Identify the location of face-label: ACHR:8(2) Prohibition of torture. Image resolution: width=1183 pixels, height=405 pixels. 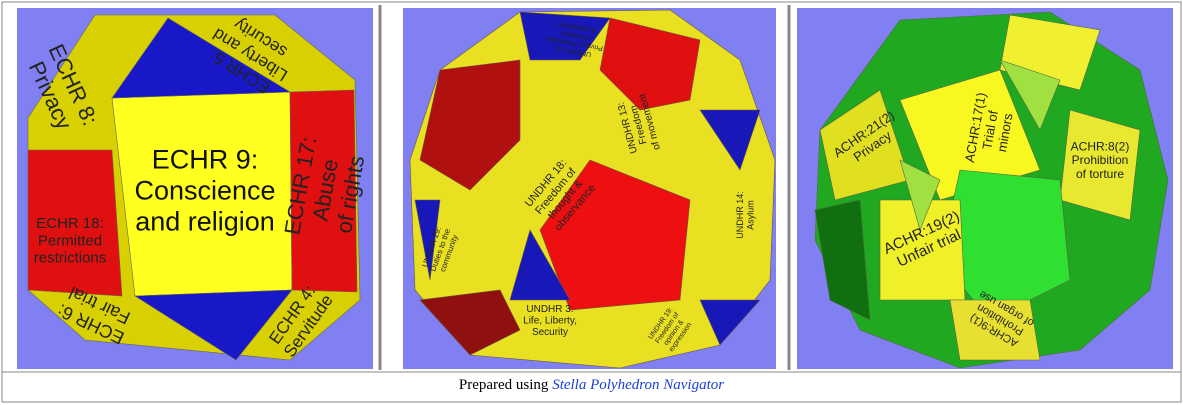
(1100, 160).